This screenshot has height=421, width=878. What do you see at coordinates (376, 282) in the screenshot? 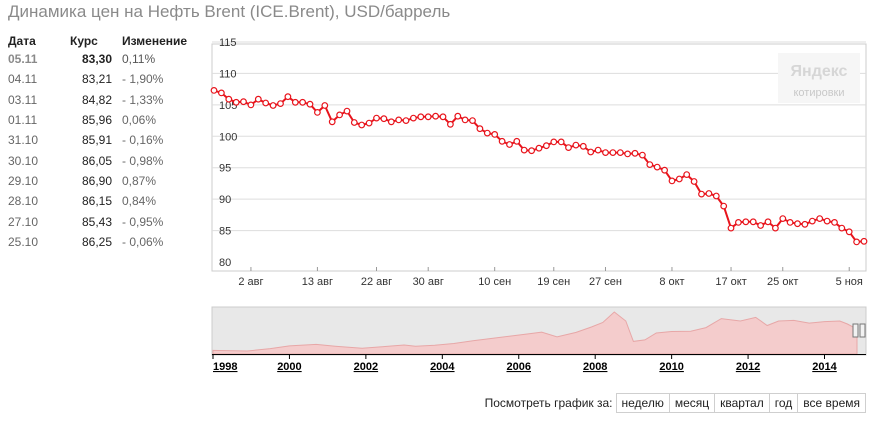
I see `x-tick-label: 22 авг` at bounding box center [376, 282].